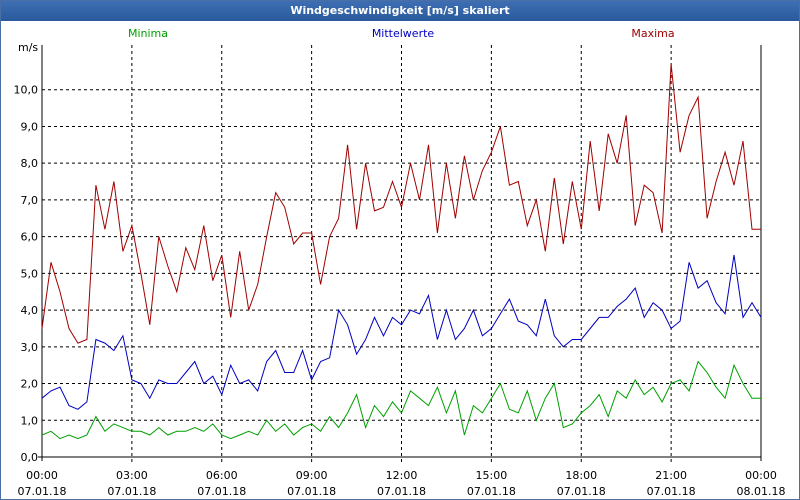 This screenshot has height=500, width=800. What do you see at coordinates (148, 33) in the screenshot?
I see `legend-minima: Minima` at bounding box center [148, 33].